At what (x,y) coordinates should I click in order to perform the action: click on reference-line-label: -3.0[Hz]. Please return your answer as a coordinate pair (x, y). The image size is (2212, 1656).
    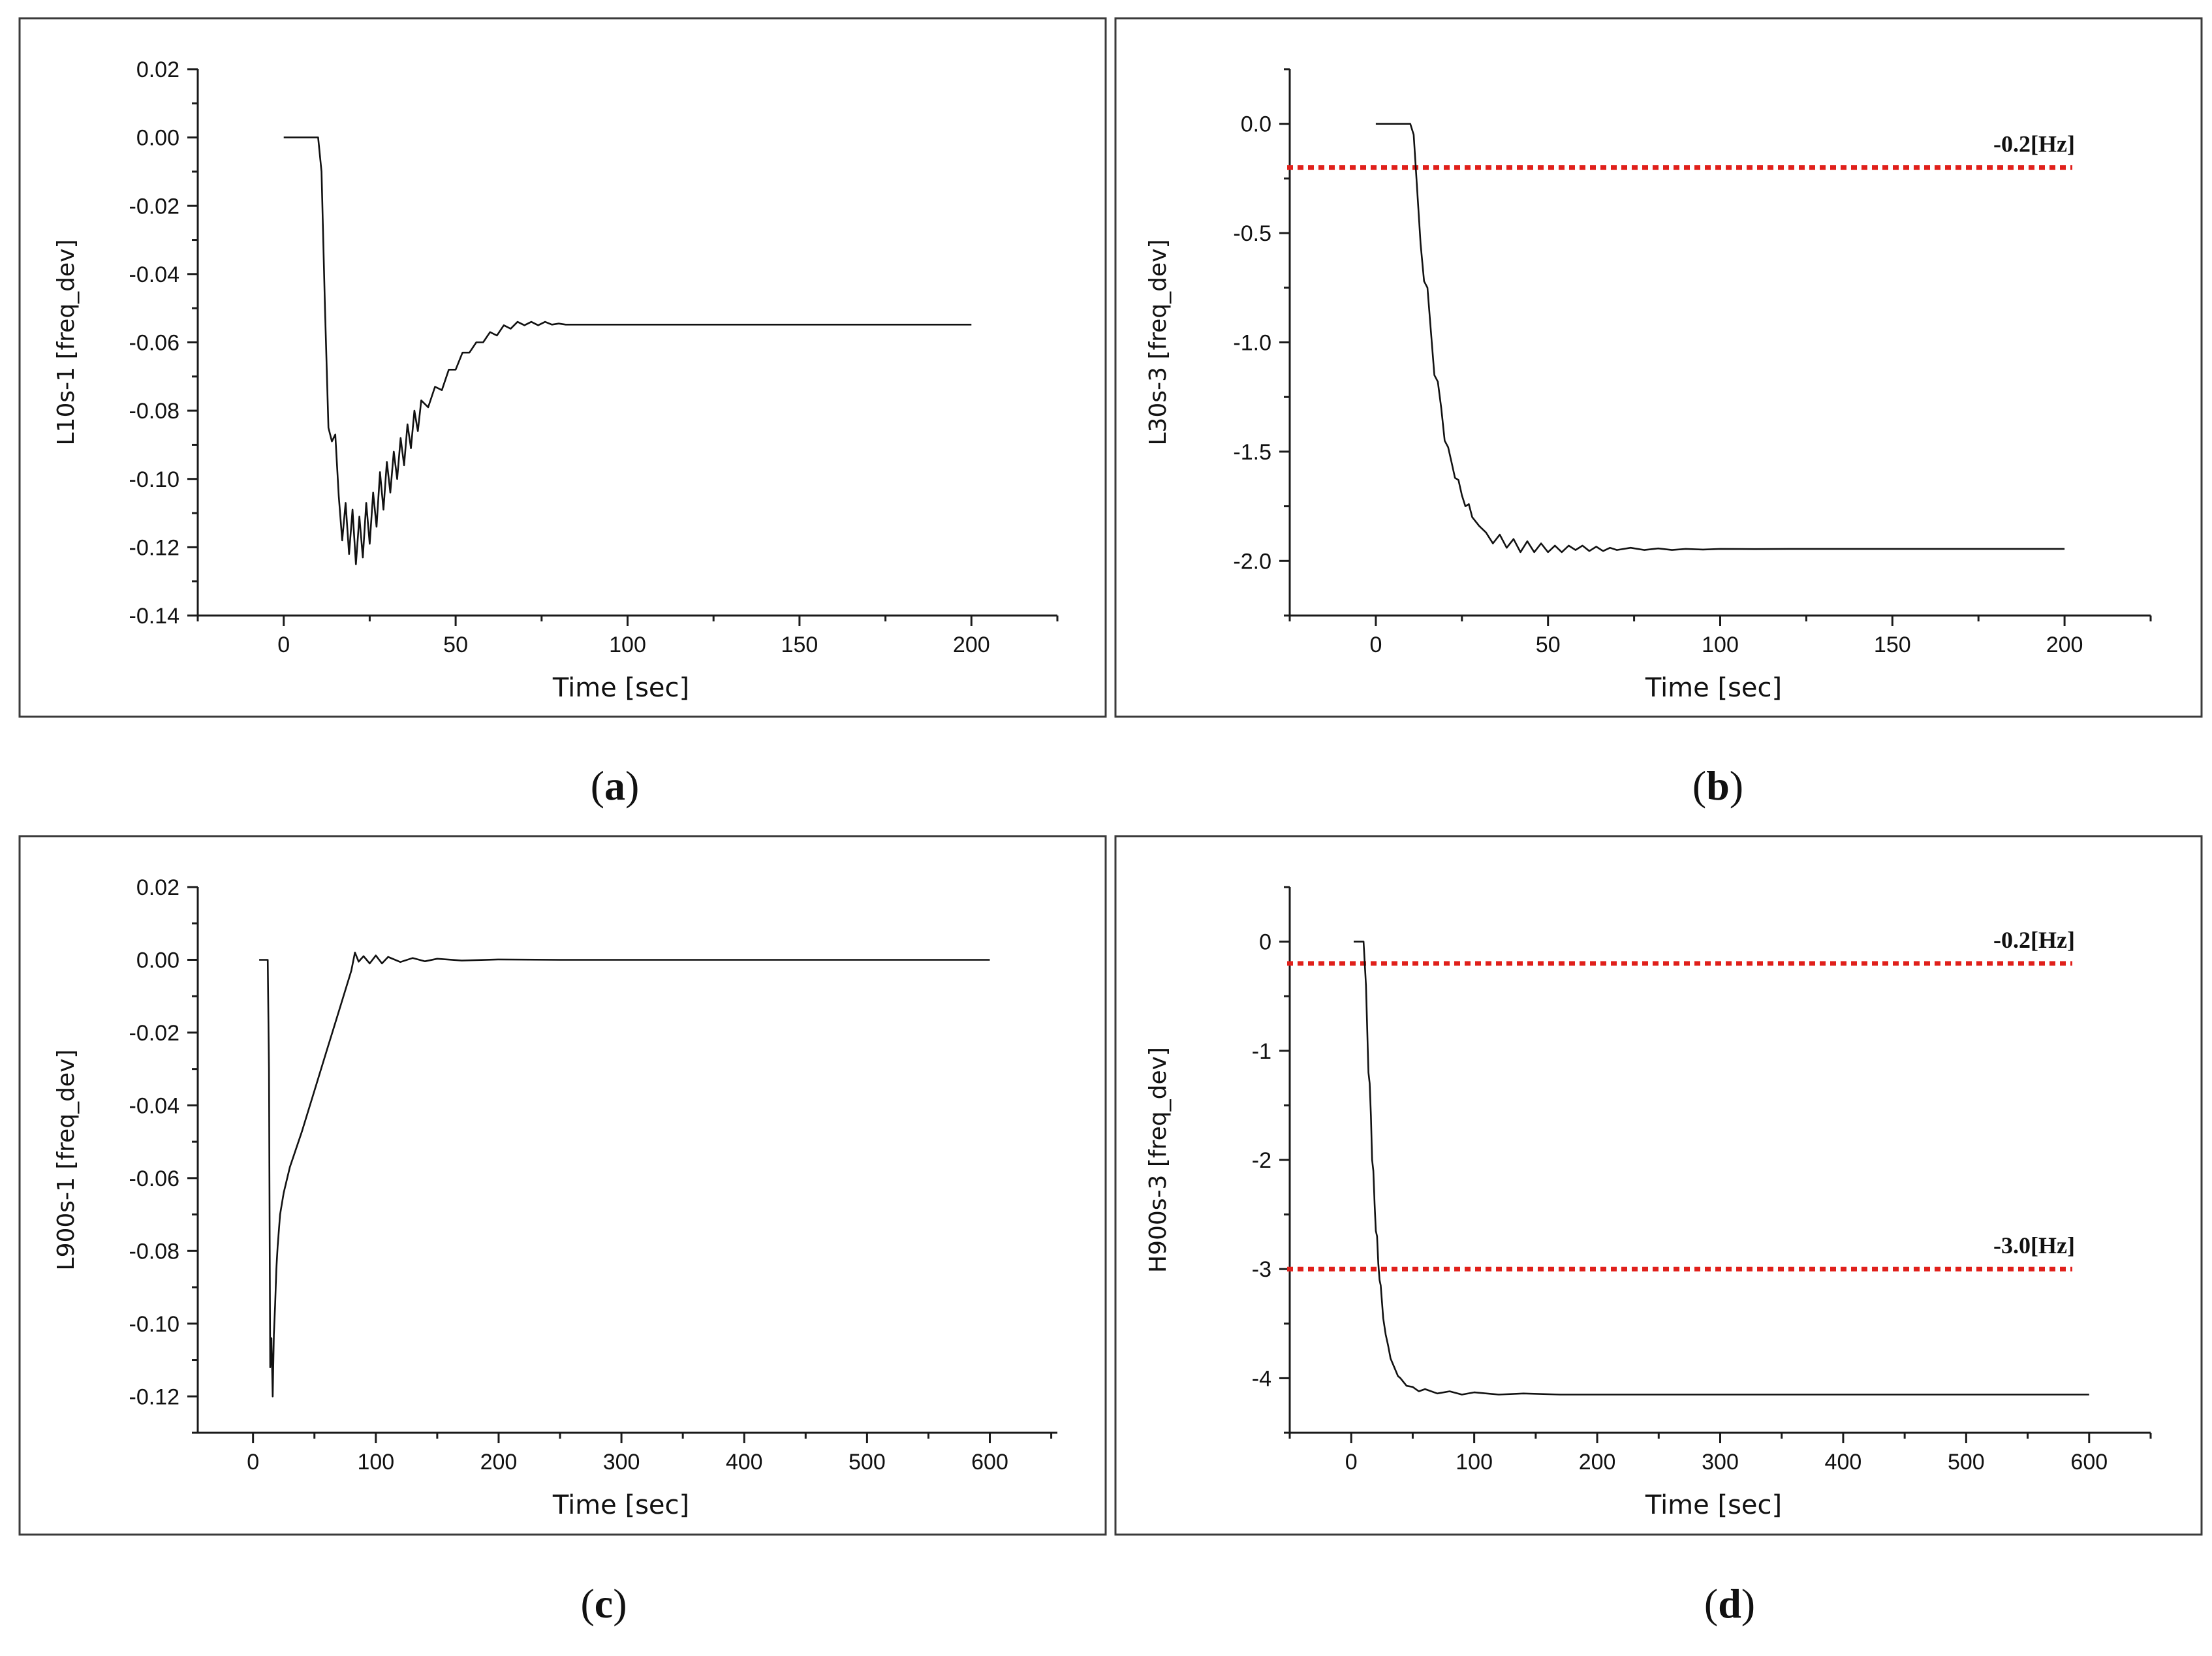
    Looking at the image, I should click on (2034, 1245).